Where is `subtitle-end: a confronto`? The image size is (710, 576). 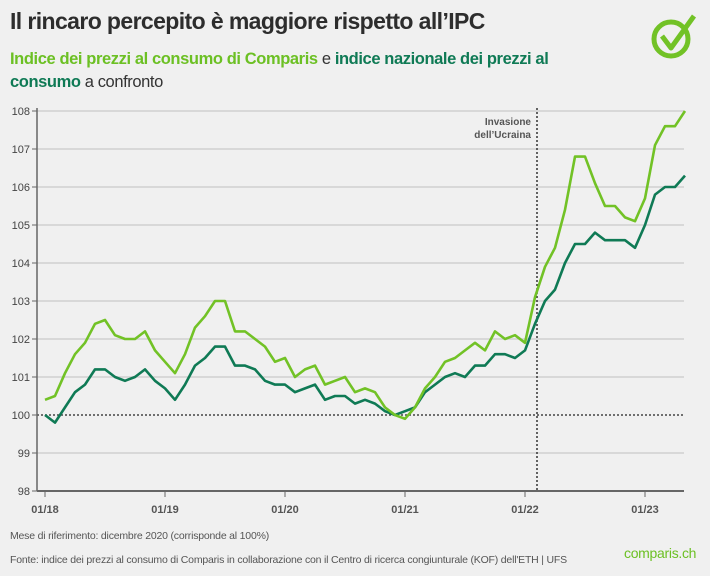
subtitle-end: a confronto is located at coordinates (122, 82).